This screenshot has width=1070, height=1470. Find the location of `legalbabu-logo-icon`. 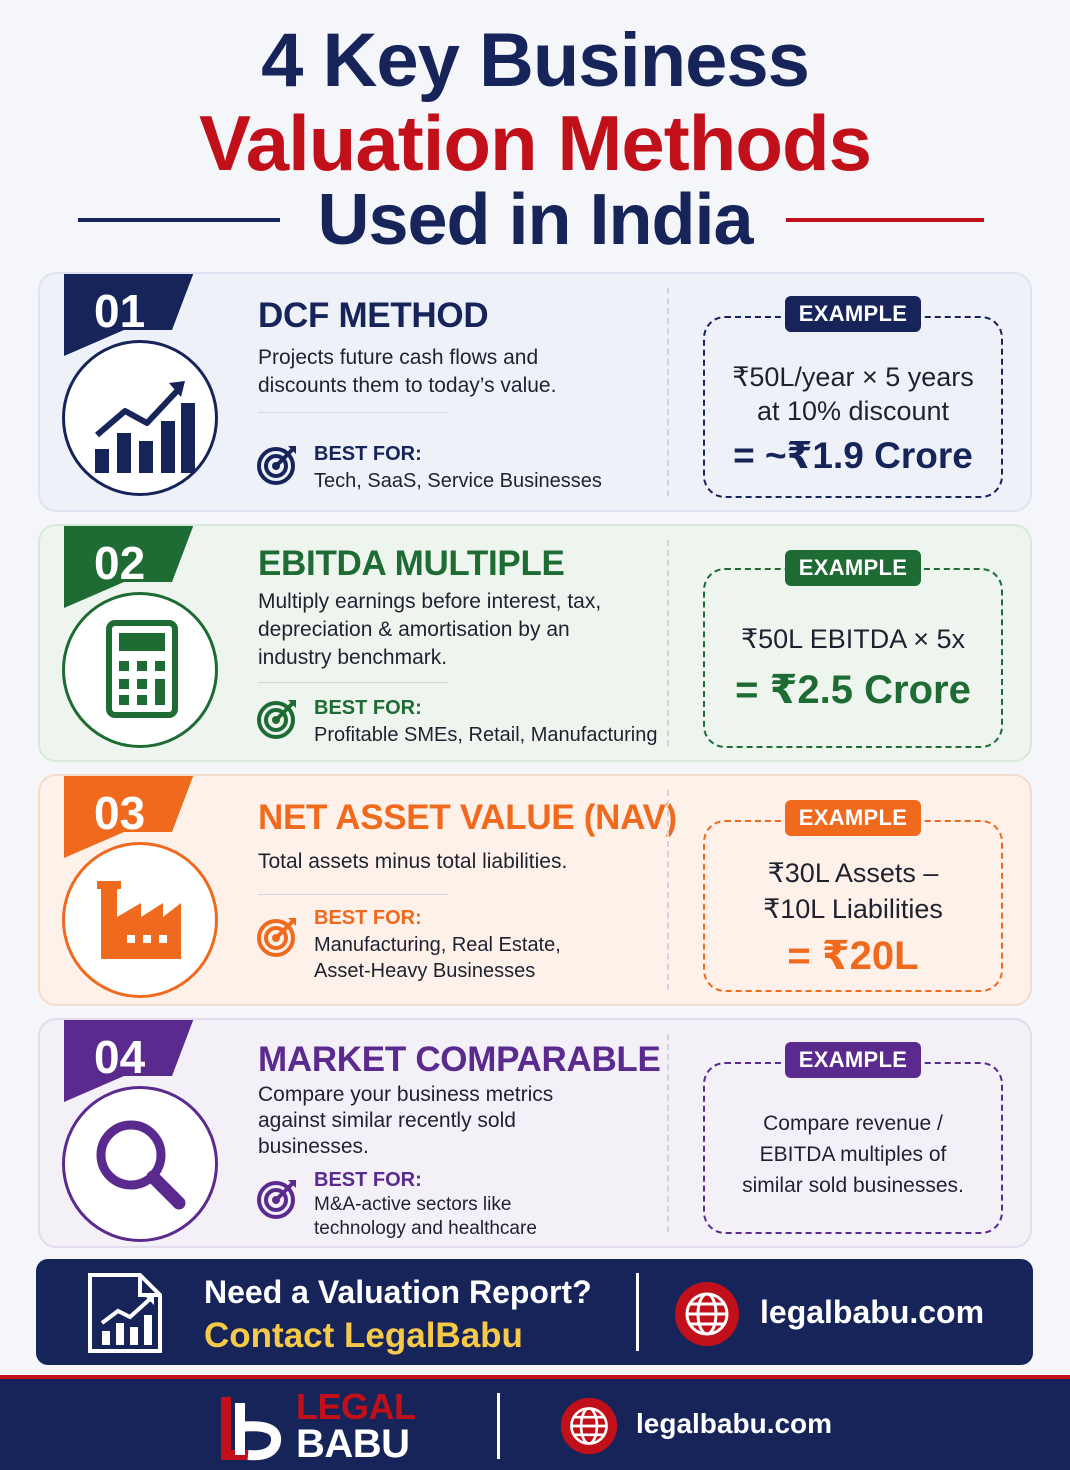

legalbabu-logo-icon is located at coordinates (251, 1429).